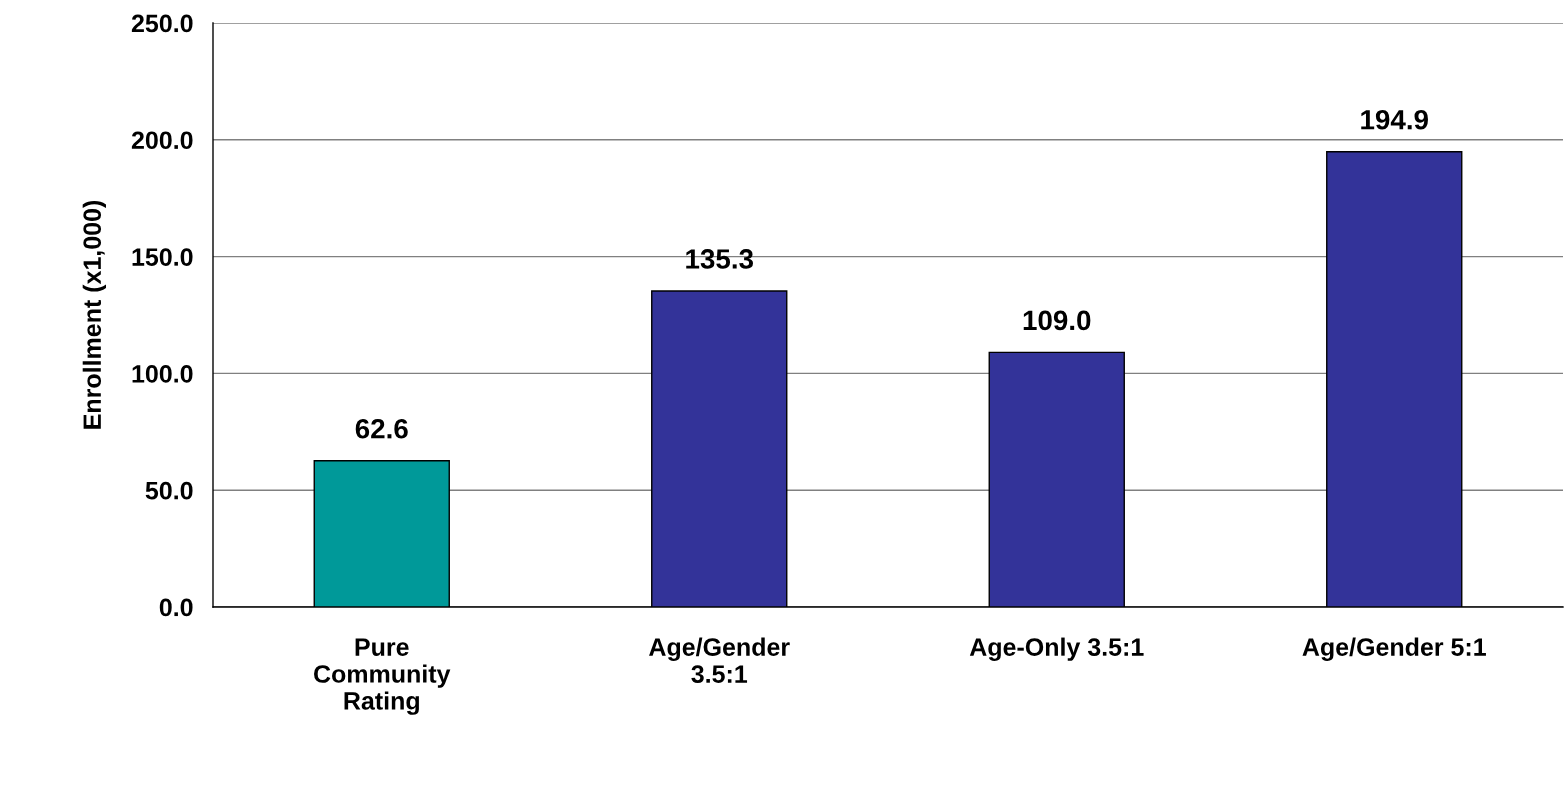  Describe the element at coordinates (720, 259) in the screenshot. I see `data-label: 135.3` at that location.